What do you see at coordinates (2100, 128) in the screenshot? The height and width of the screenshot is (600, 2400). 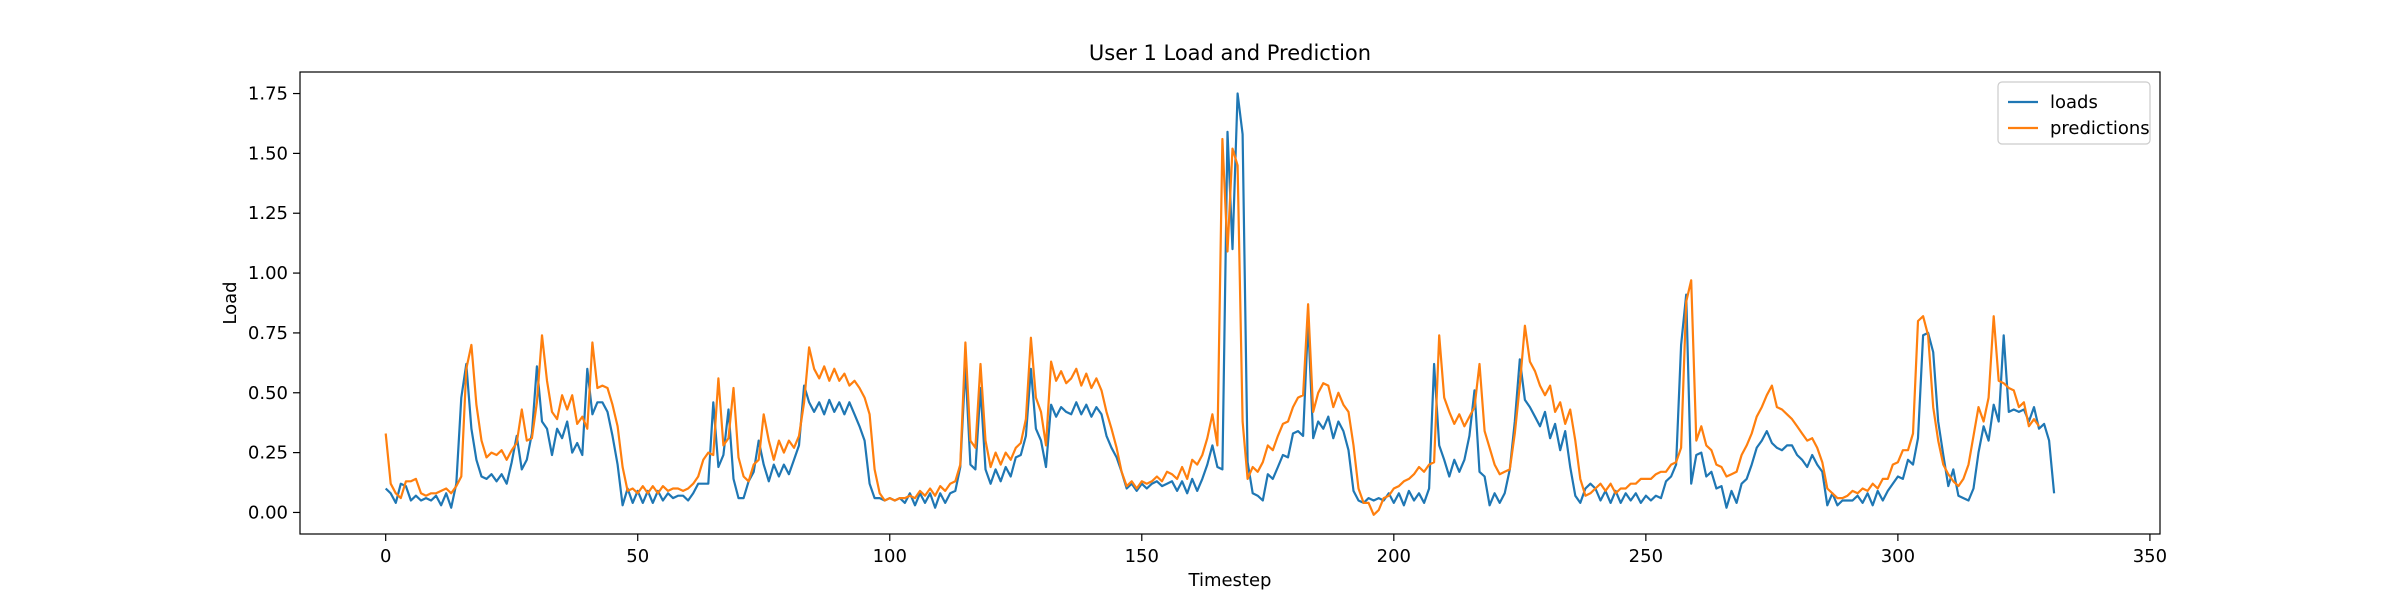 I see `legend-label-predictions: predictions` at bounding box center [2100, 128].